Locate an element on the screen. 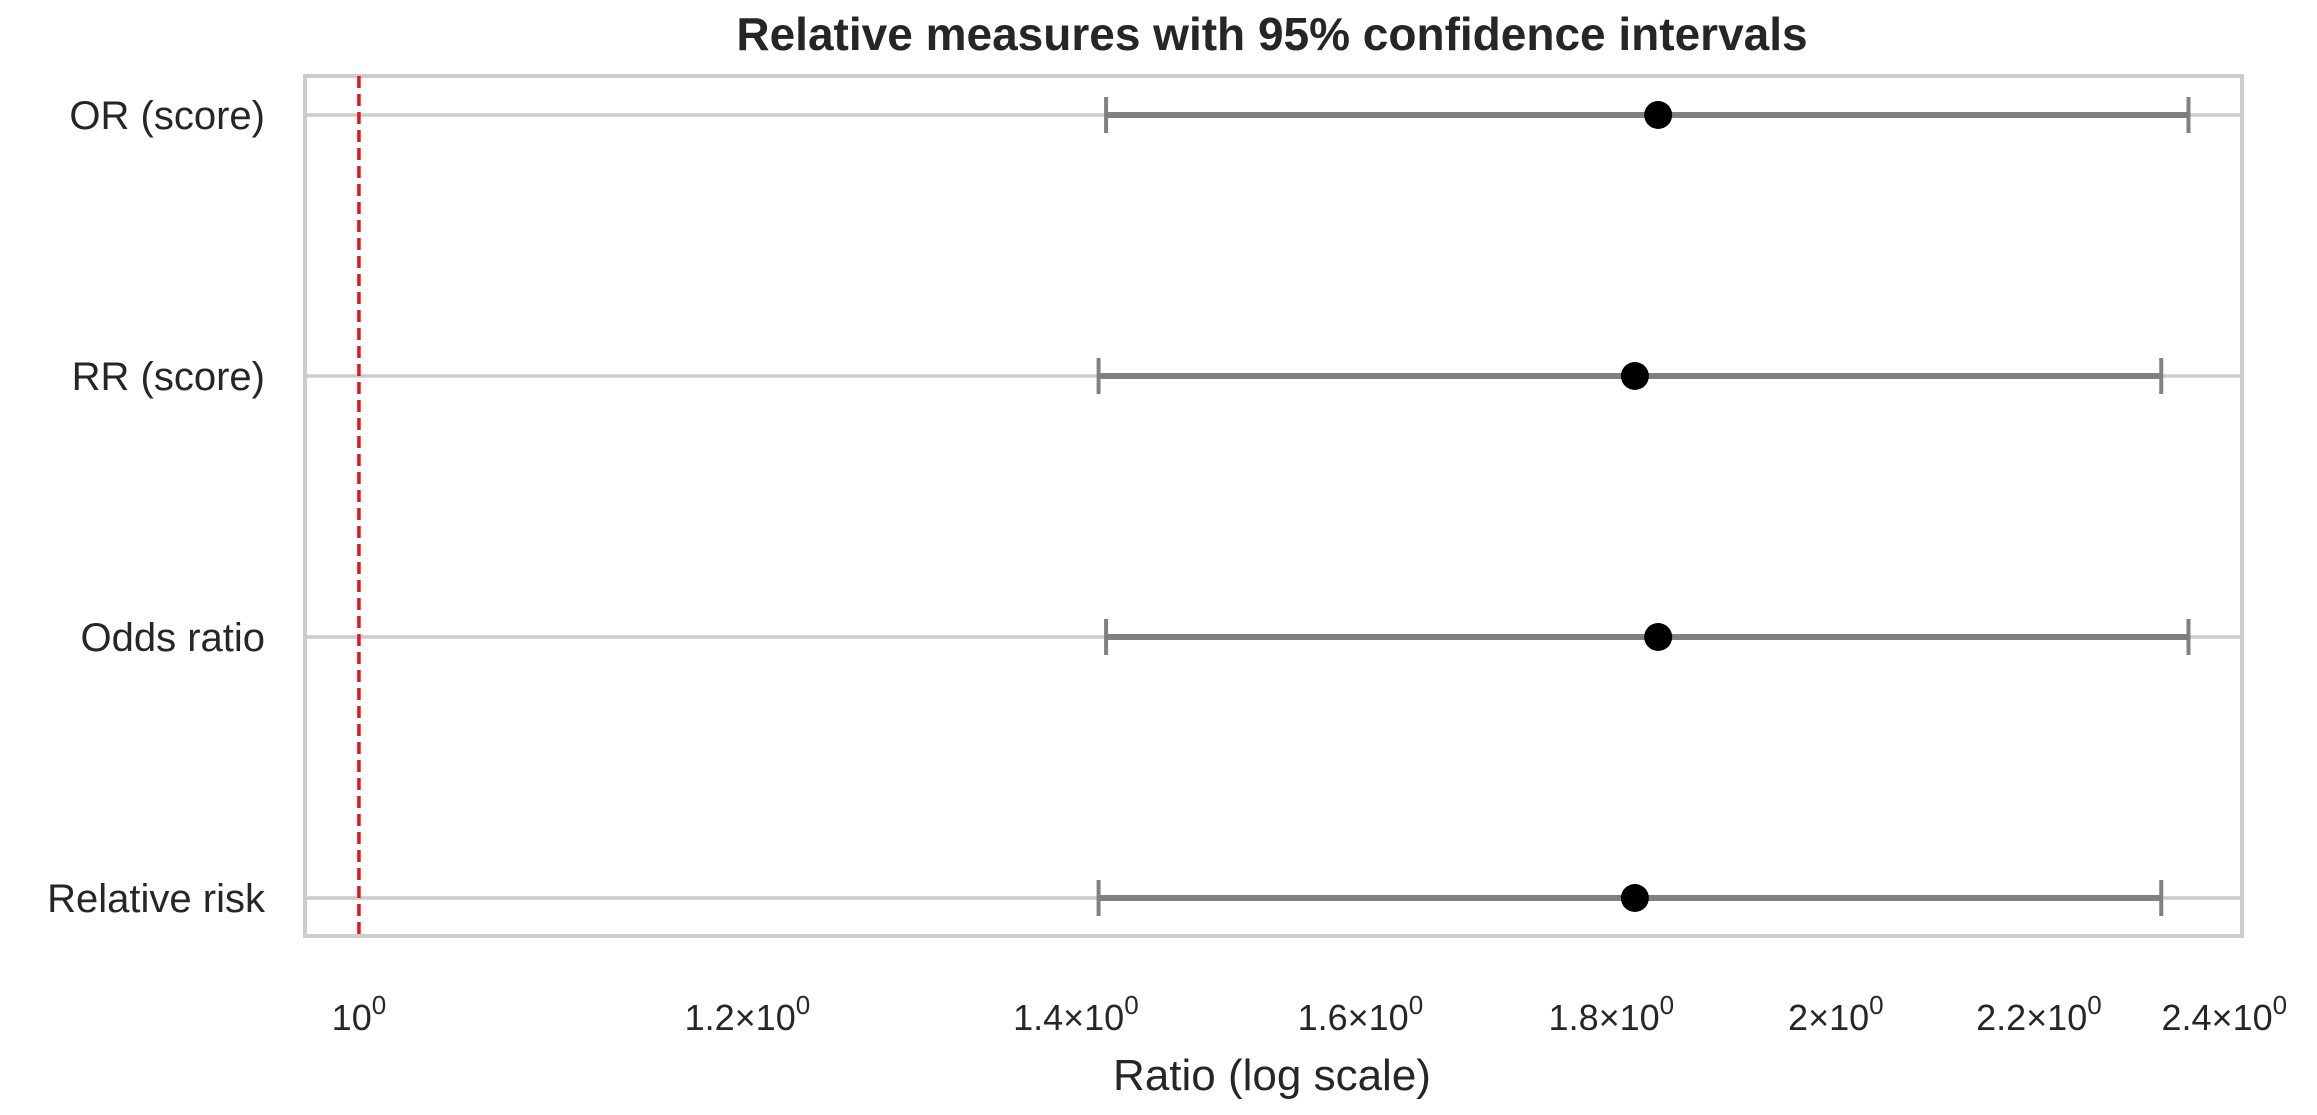 Image resolution: width=2317 pixels, height=1115 pixels. y-tick-label: Odds ratio is located at coordinates (172, 638).